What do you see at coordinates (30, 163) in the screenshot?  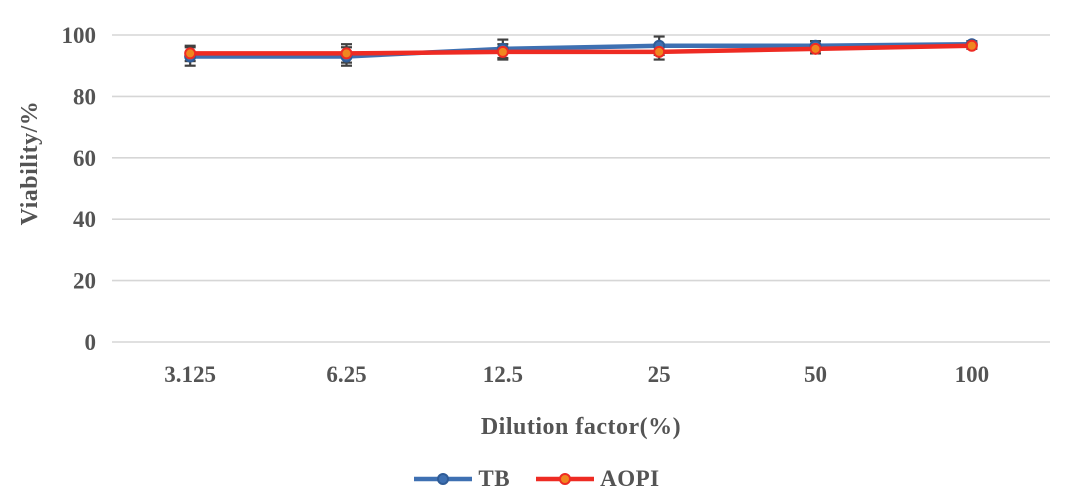 I see `y-axis-title: Viability/%` at bounding box center [30, 163].